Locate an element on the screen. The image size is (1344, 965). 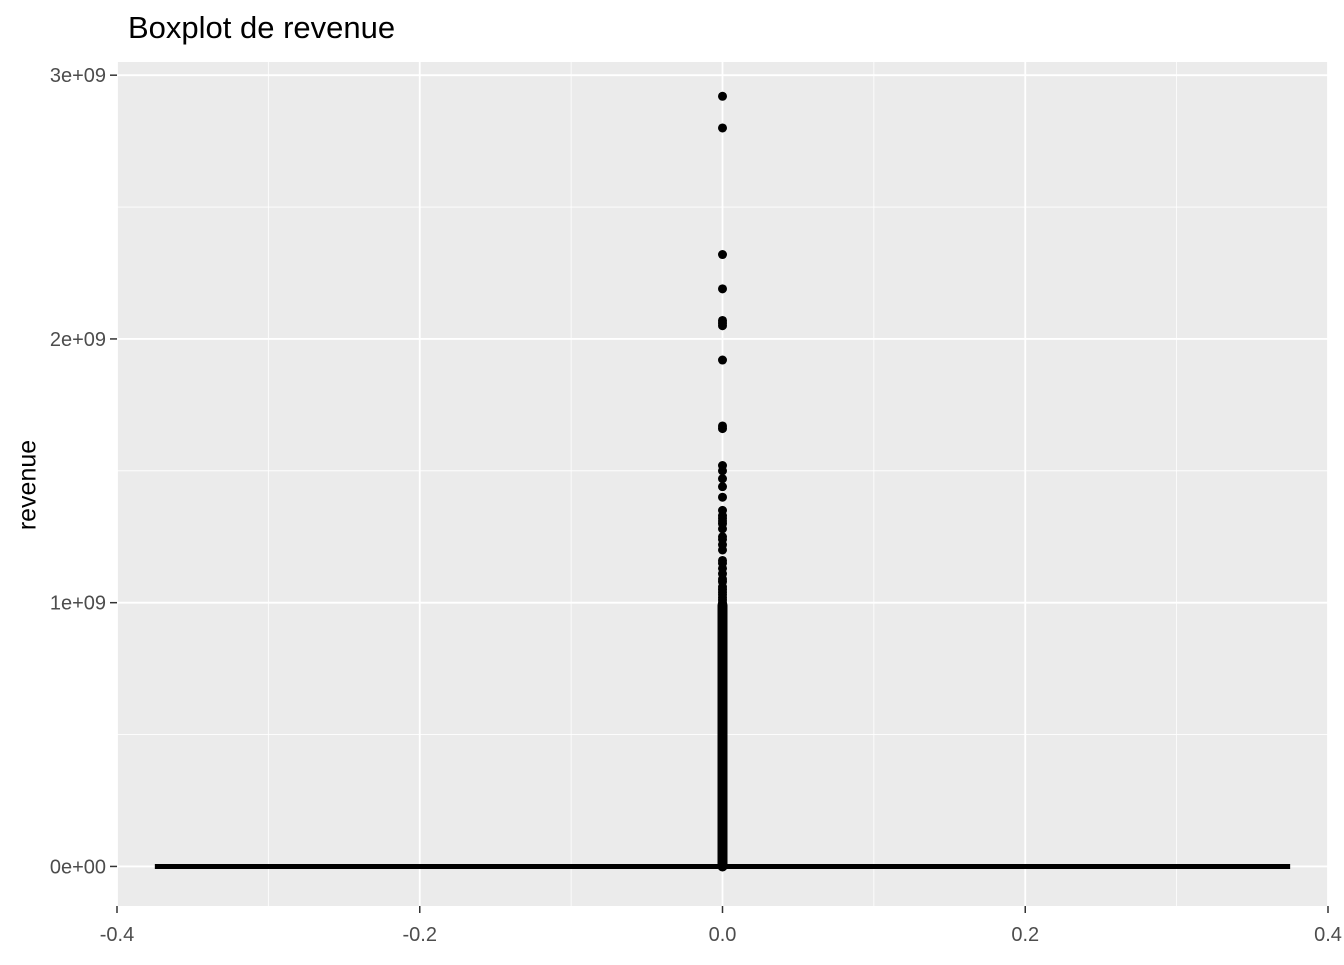
y-tick-label: 2e+09 is located at coordinates (78, 340).